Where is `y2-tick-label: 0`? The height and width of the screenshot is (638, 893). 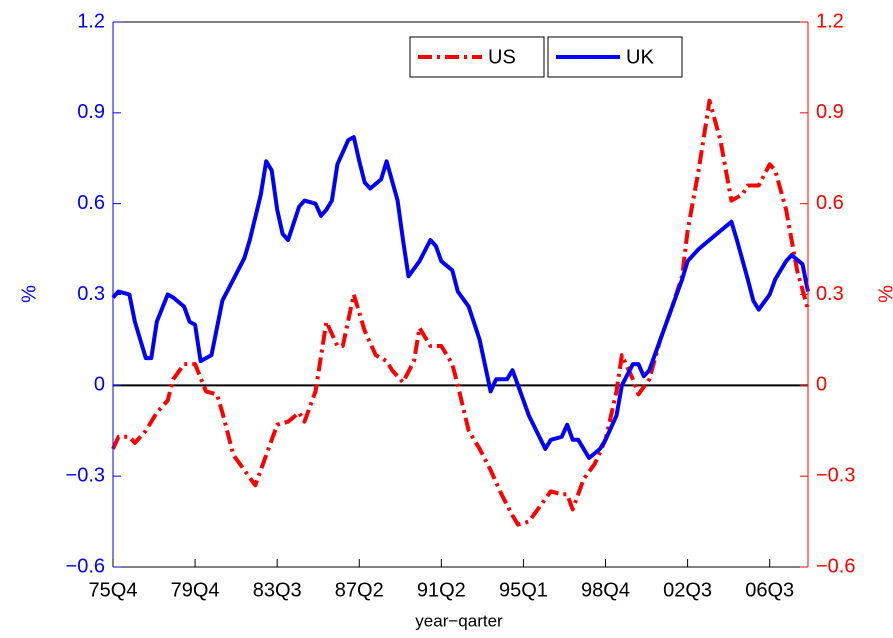 y2-tick-label: 0 is located at coordinates (821, 385).